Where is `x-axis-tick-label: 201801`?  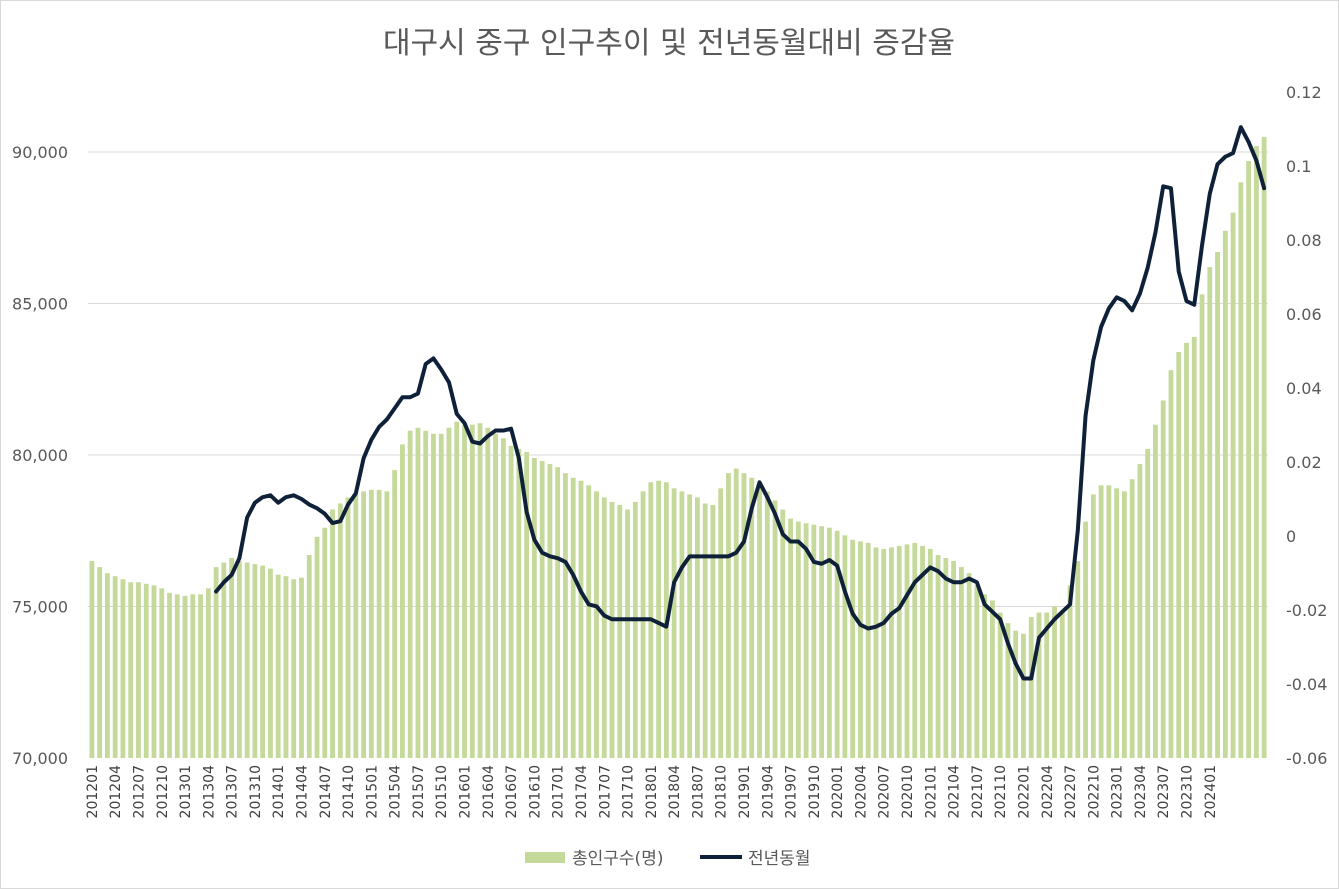
x-axis-tick-label: 201801 is located at coordinates (652, 791).